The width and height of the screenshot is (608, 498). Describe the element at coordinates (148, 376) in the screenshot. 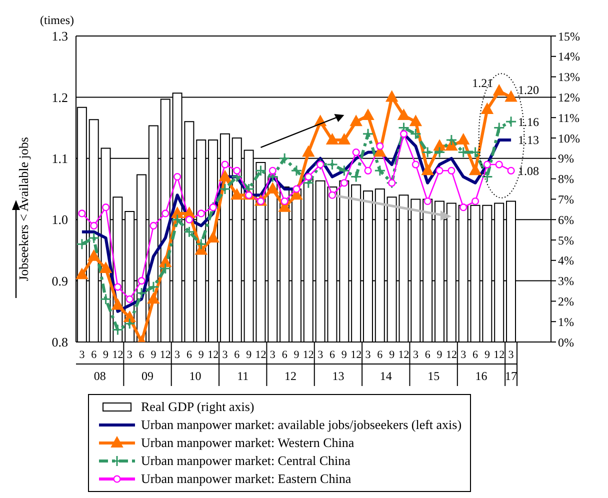

I see `text: 09` at that location.